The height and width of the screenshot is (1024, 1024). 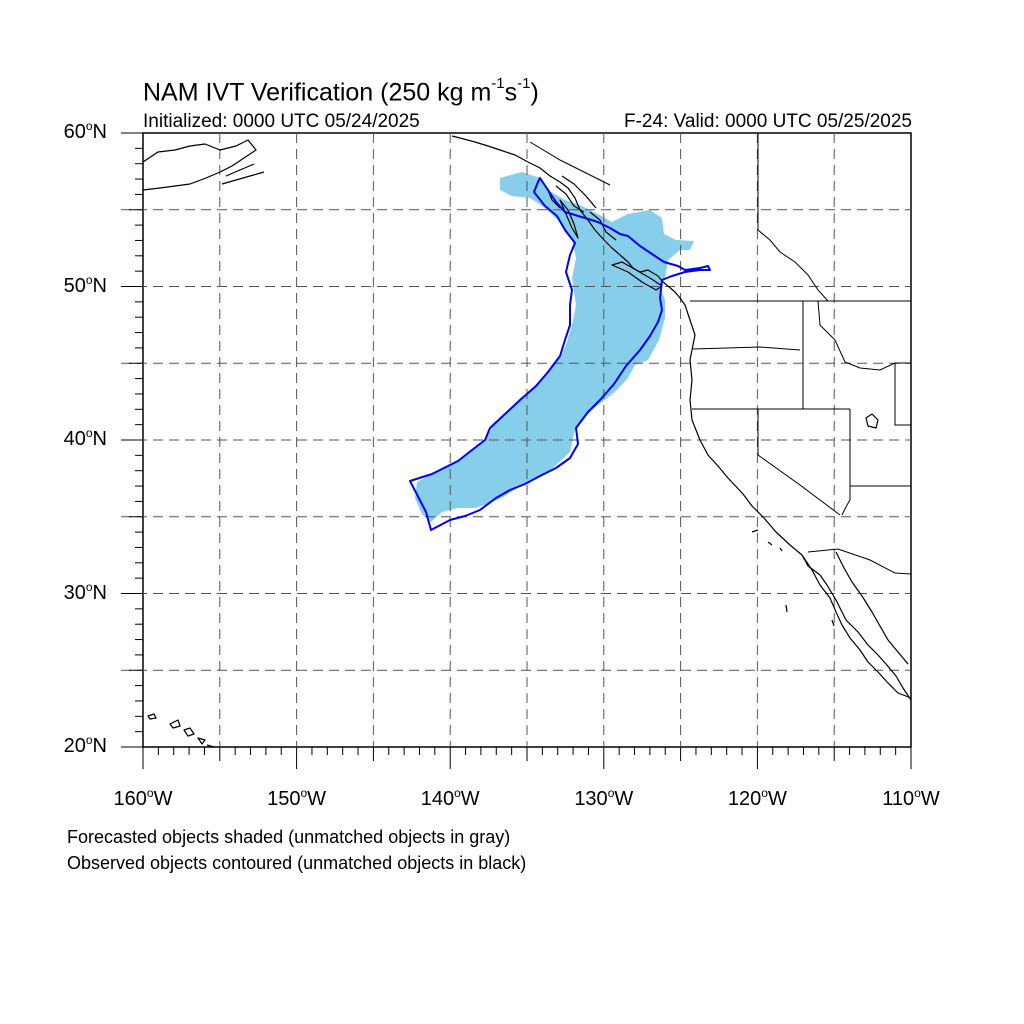 What do you see at coordinates (57, 592) in the screenshot?
I see `latitude-label: 30oN` at bounding box center [57, 592].